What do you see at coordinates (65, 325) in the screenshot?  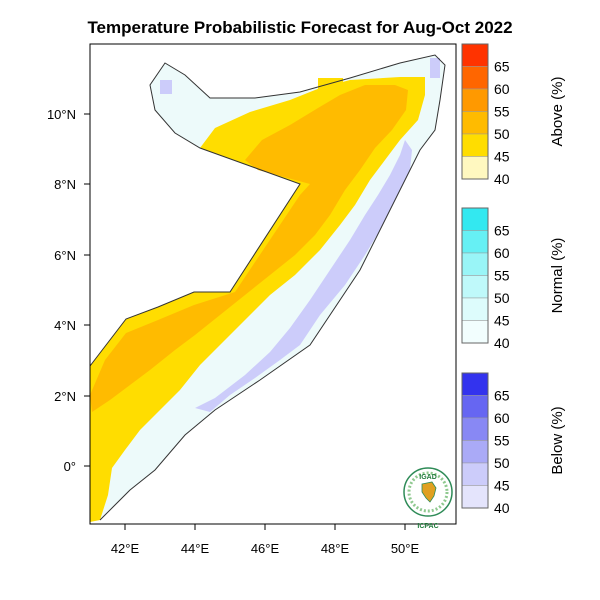 I see `lat-tick-label: 4°N` at bounding box center [65, 325].